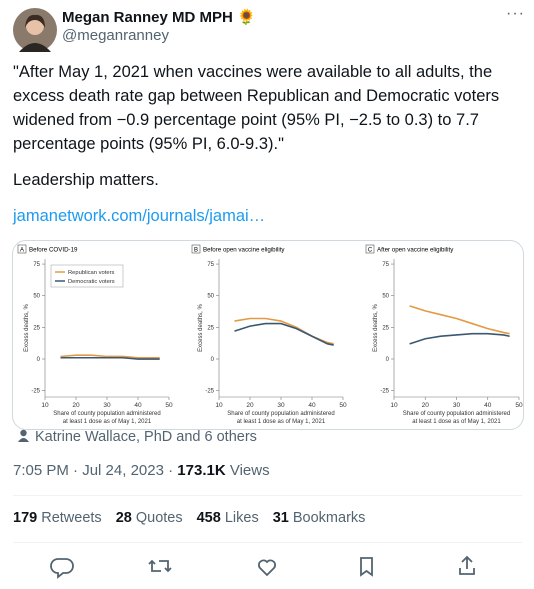 This screenshot has width=534, height=589. What do you see at coordinates (249, 470) in the screenshot?
I see `views-label: Views` at bounding box center [249, 470].